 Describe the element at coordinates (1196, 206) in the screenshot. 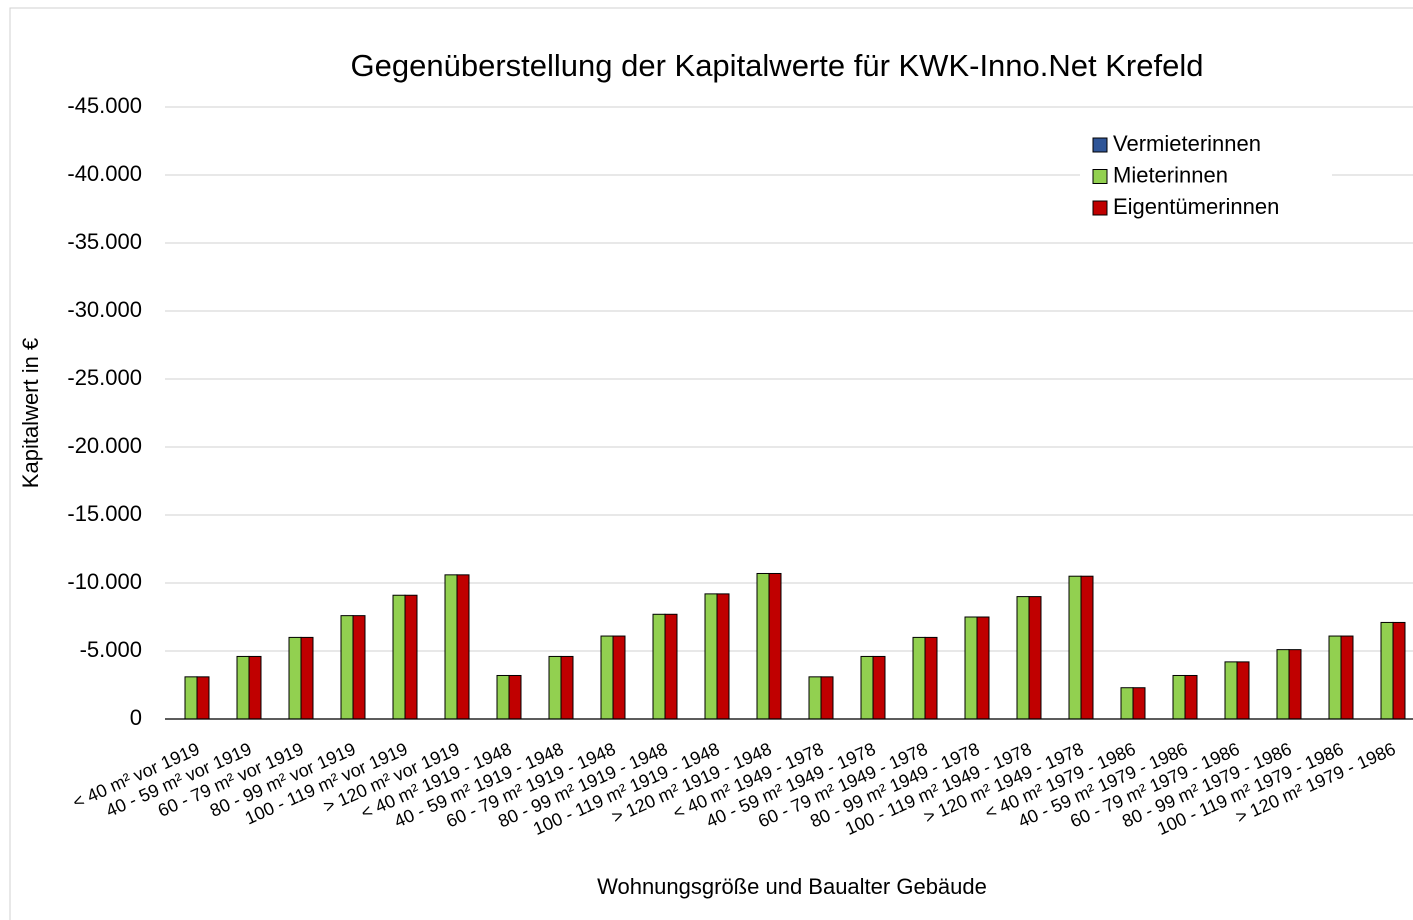

I see `legend-label: Eigentümerinnen` at that location.